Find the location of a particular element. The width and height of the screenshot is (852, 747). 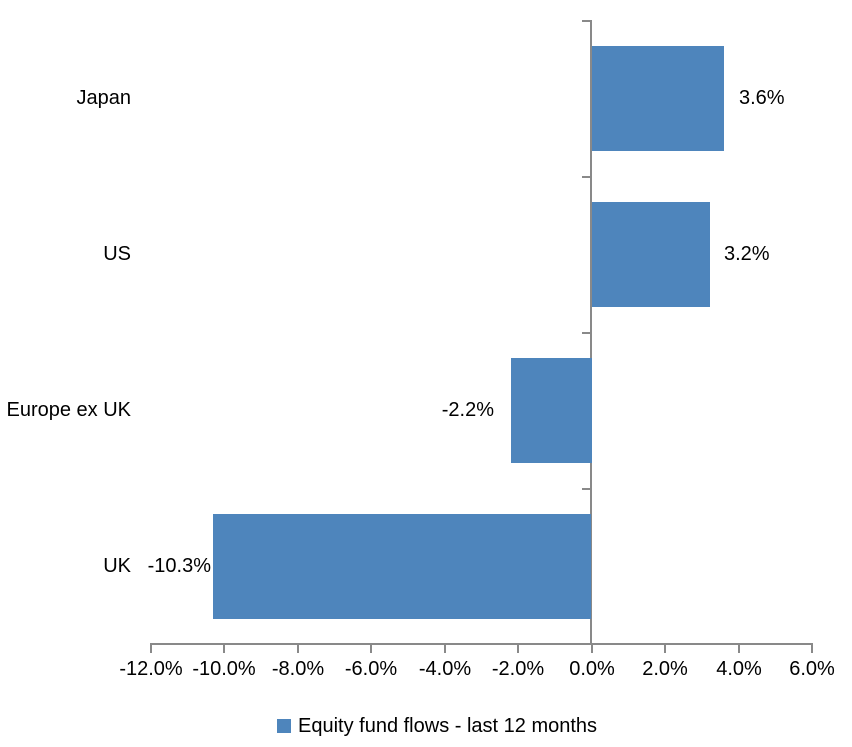

x-axis-tick-label: 2.0% is located at coordinates (665, 669).